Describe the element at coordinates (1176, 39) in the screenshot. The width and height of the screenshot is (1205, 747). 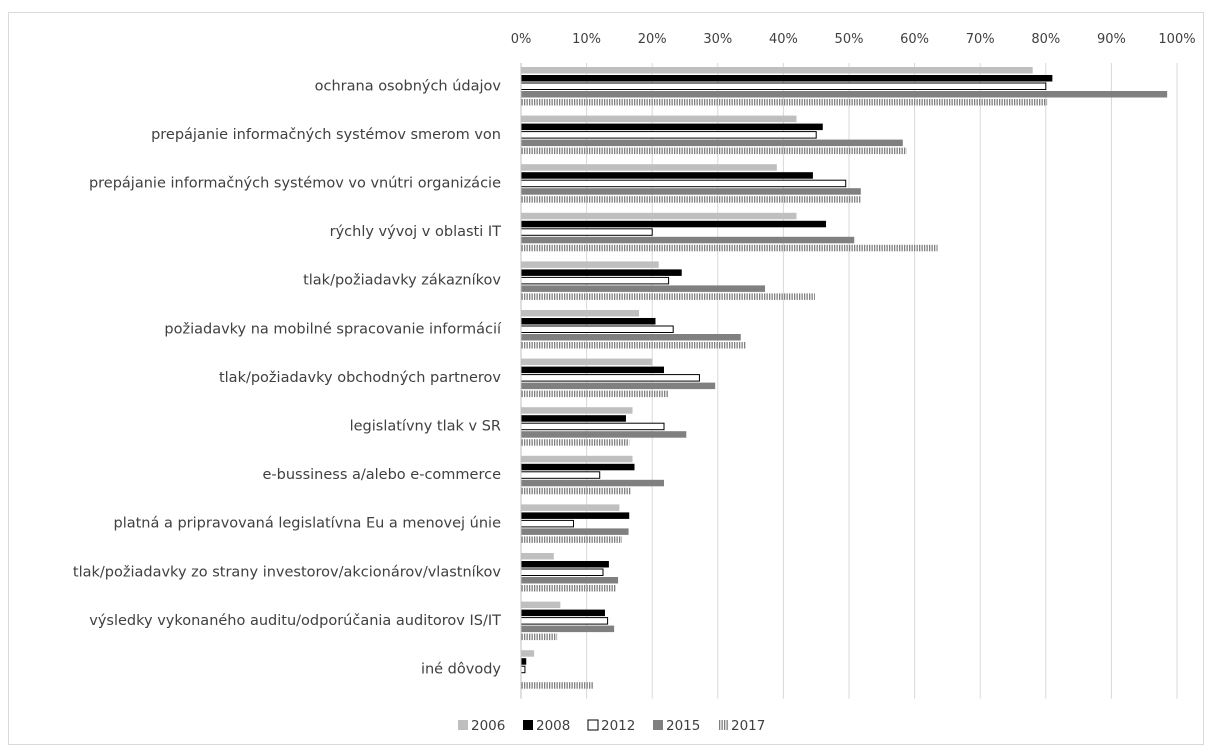
I see `x-tick-label: 100%` at that location.